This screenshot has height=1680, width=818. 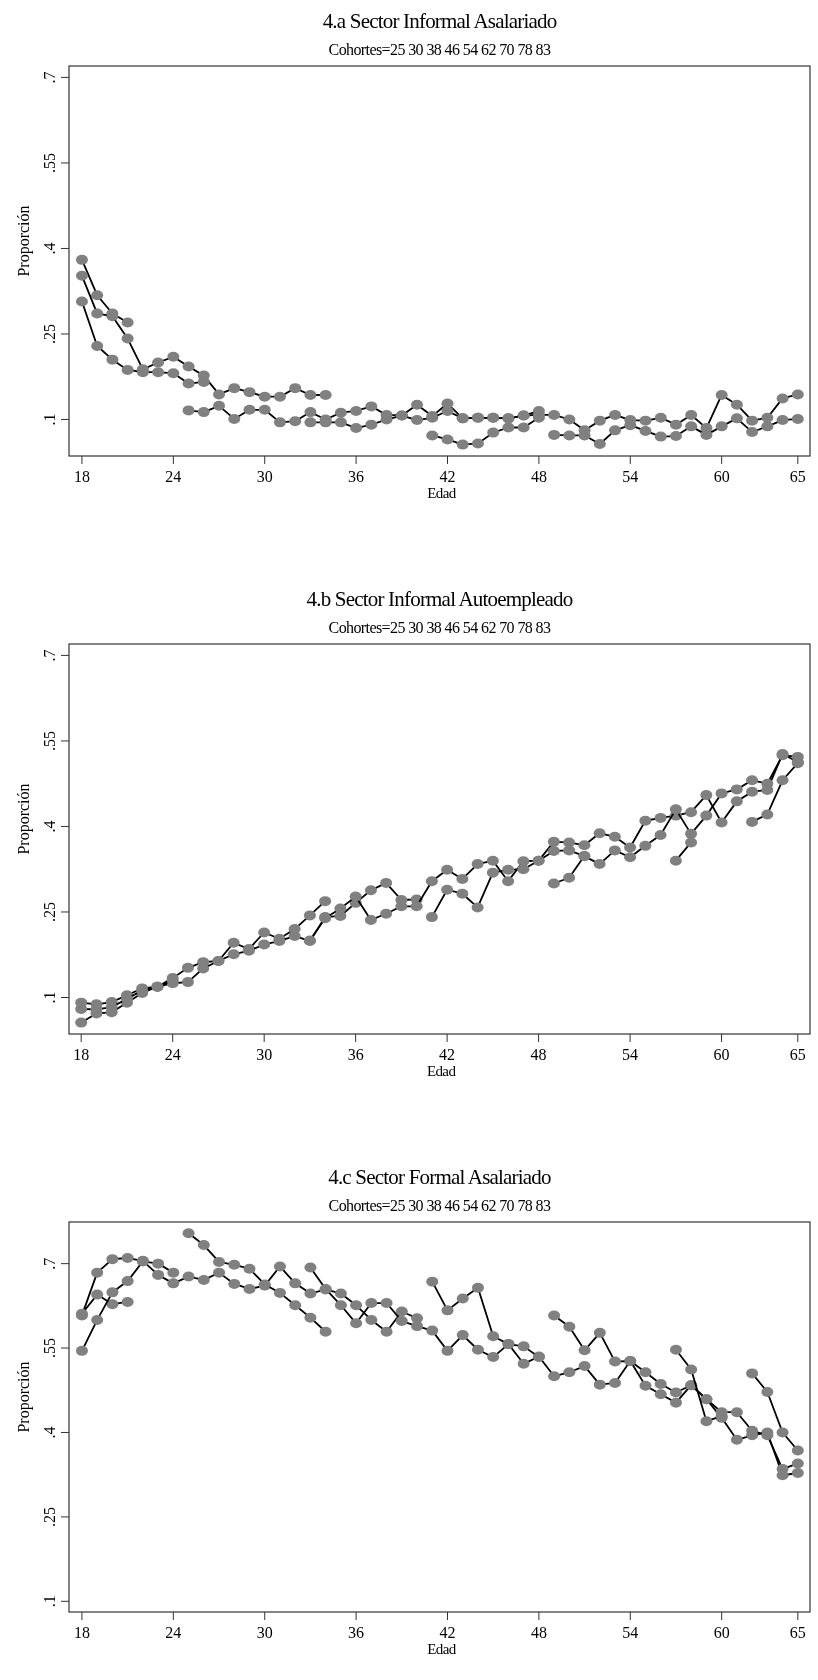 What do you see at coordinates (439, 599) in the screenshot?
I see `chart-title: 4.b Sector Informal Autoempleado` at bounding box center [439, 599].